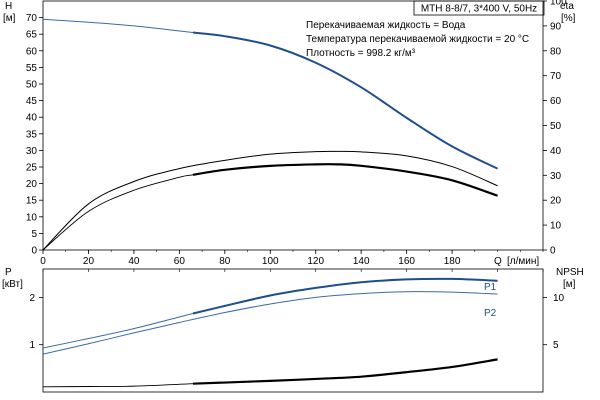 The height and width of the screenshot is (400, 600). Describe the element at coordinates (558, 4) in the screenshot. I see `eta-tick-label: 100` at that location.